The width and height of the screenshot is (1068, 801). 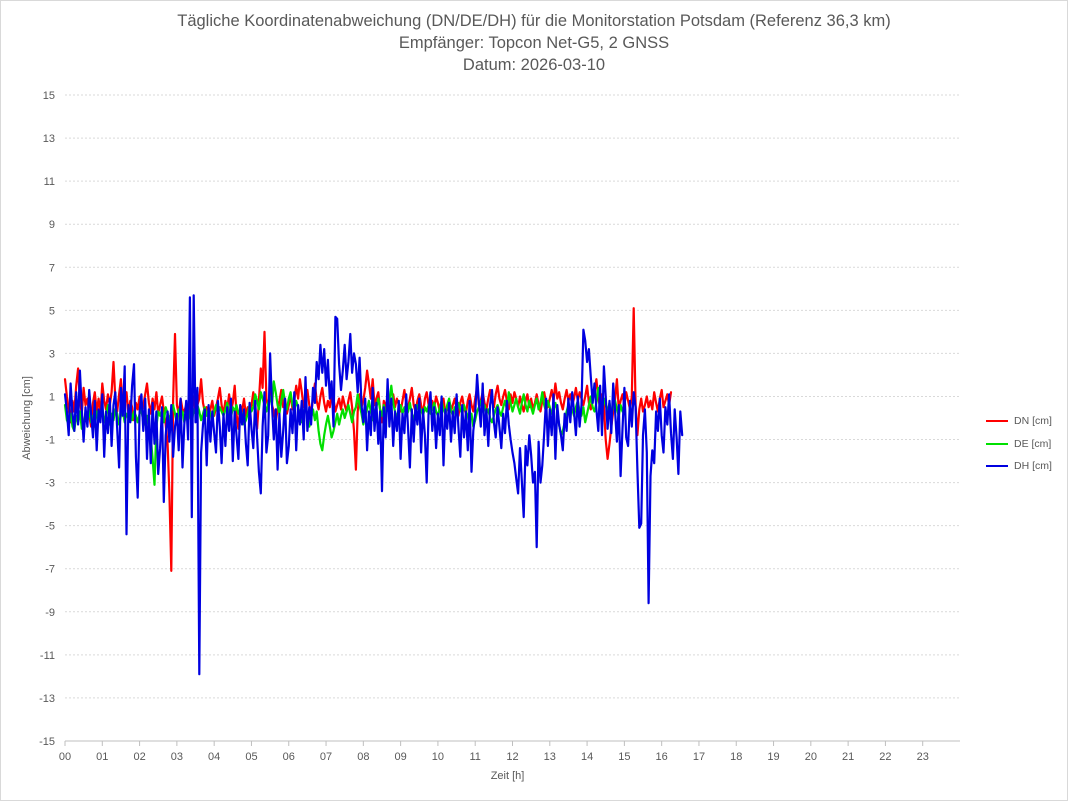 I want to click on y-tick-label: -13, so click(x=47, y=699).